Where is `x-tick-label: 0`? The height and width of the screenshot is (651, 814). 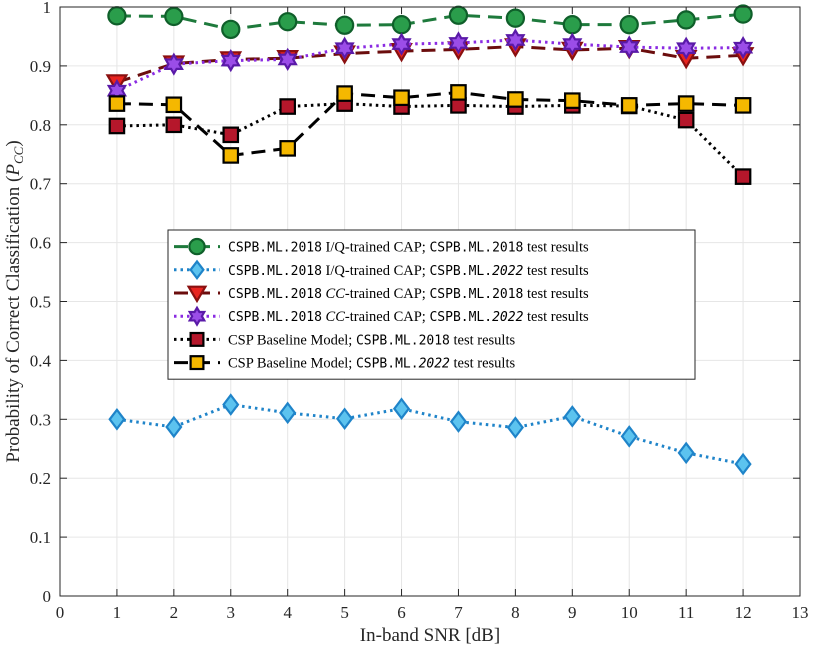 x-tick-label: 0 is located at coordinates (60, 612).